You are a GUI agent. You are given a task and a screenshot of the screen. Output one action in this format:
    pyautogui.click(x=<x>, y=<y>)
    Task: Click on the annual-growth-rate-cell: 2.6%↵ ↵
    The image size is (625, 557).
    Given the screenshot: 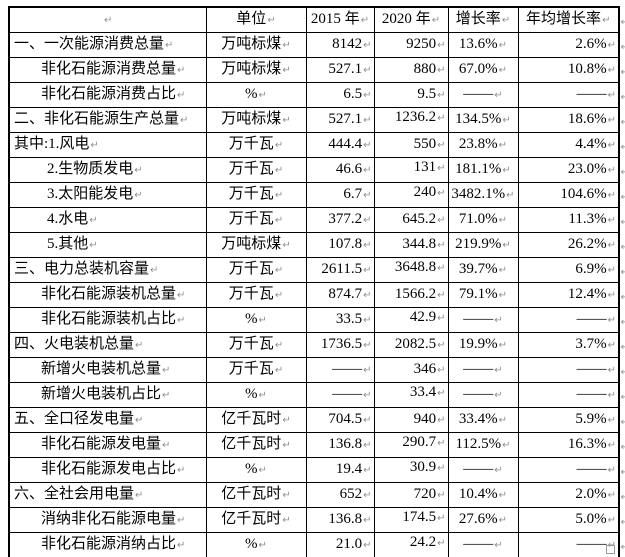 What is the action you would take?
    pyautogui.click(x=571, y=45)
    